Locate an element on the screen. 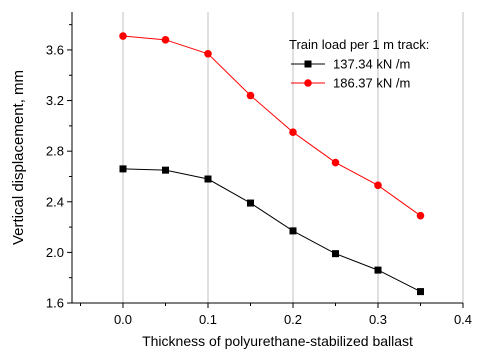  x-tick-label: 0.3 is located at coordinates (378, 319).